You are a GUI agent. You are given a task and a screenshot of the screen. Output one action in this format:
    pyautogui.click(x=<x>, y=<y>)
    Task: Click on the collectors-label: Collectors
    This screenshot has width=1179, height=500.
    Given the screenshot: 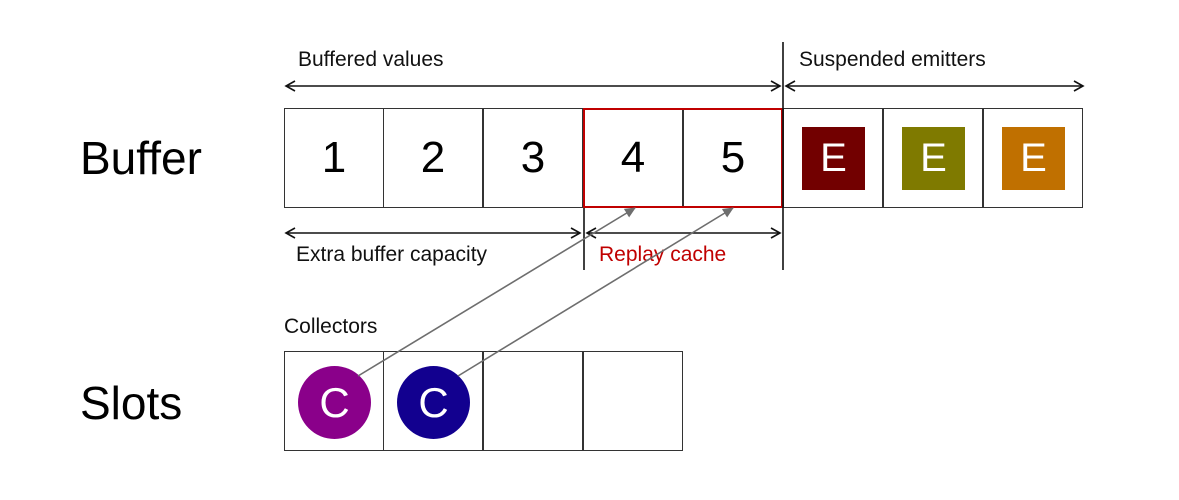 What is the action you would take?
    pyautogui.click(x=331, y=326)
    